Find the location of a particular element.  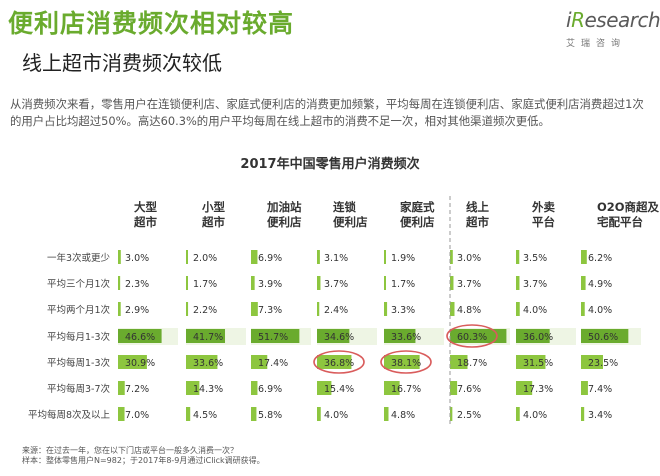

row-label: 平均三个月1次 is located at coordinates (79, 284).